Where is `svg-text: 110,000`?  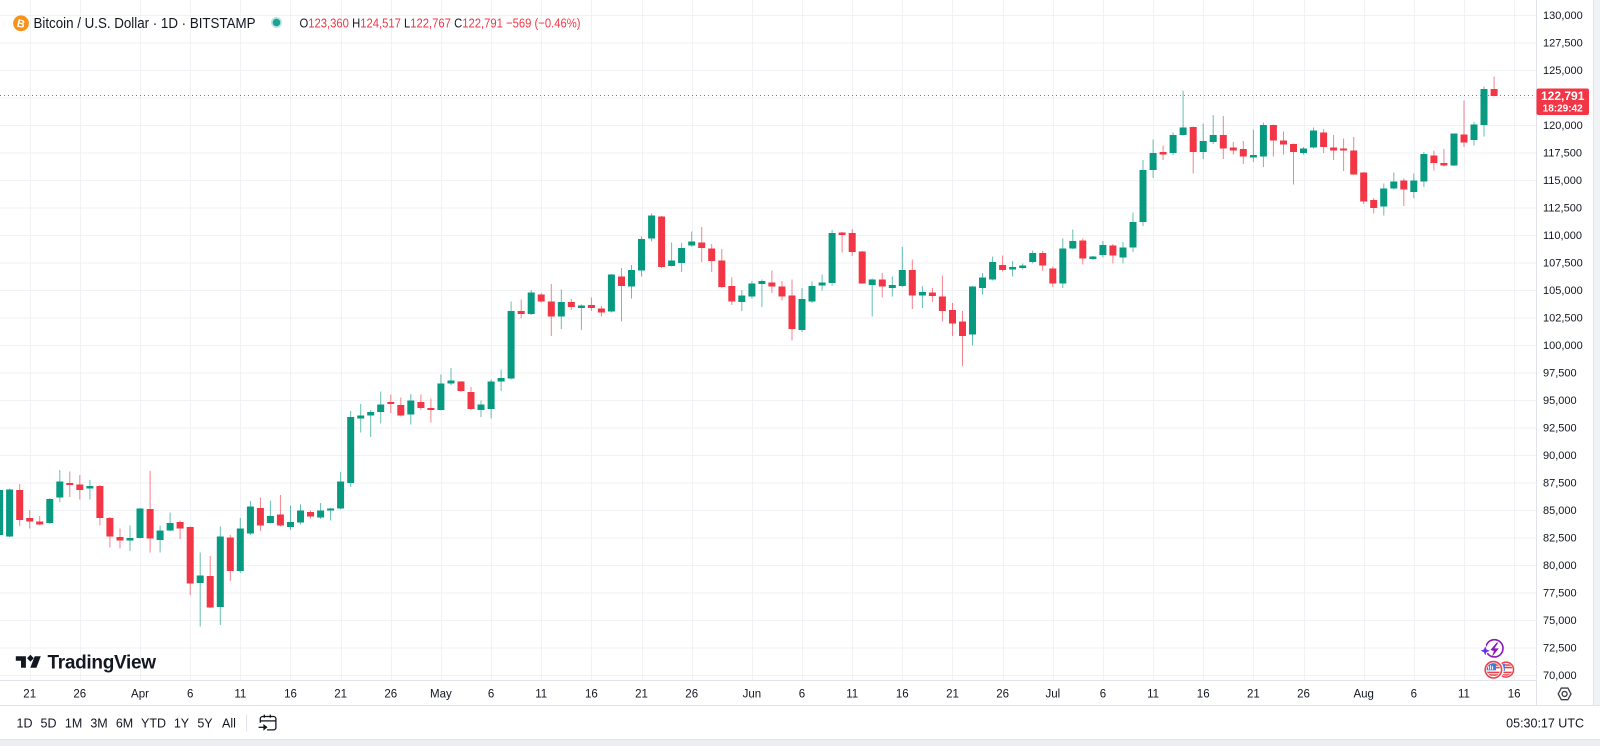
svg-text: 110,000 is located at coordinates (1562, 236).